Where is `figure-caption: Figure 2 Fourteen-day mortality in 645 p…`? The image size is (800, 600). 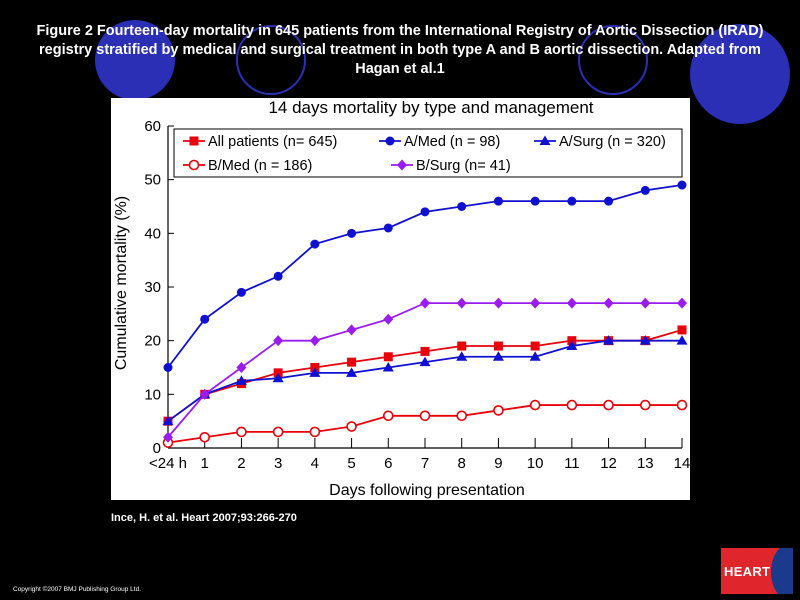 figure-caption: Figure 2 Fourteen-day mortality in 645 p… is located at coordinates (400, 50).